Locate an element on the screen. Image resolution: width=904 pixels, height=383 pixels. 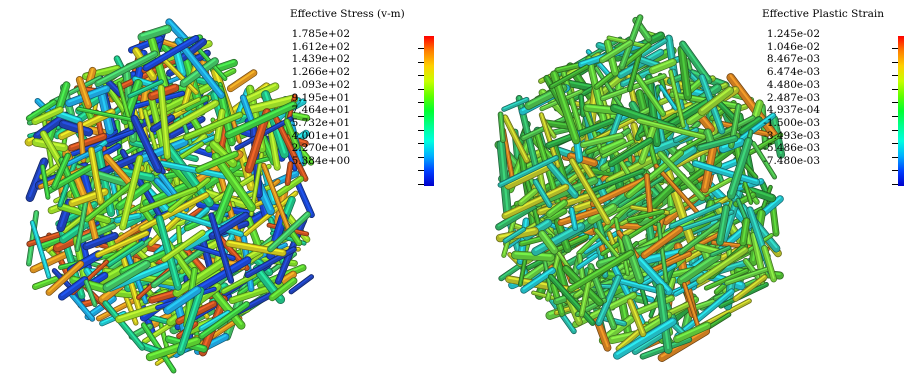
strain-legend-label: 1.046e-02 is located at coordinates (793, 46).